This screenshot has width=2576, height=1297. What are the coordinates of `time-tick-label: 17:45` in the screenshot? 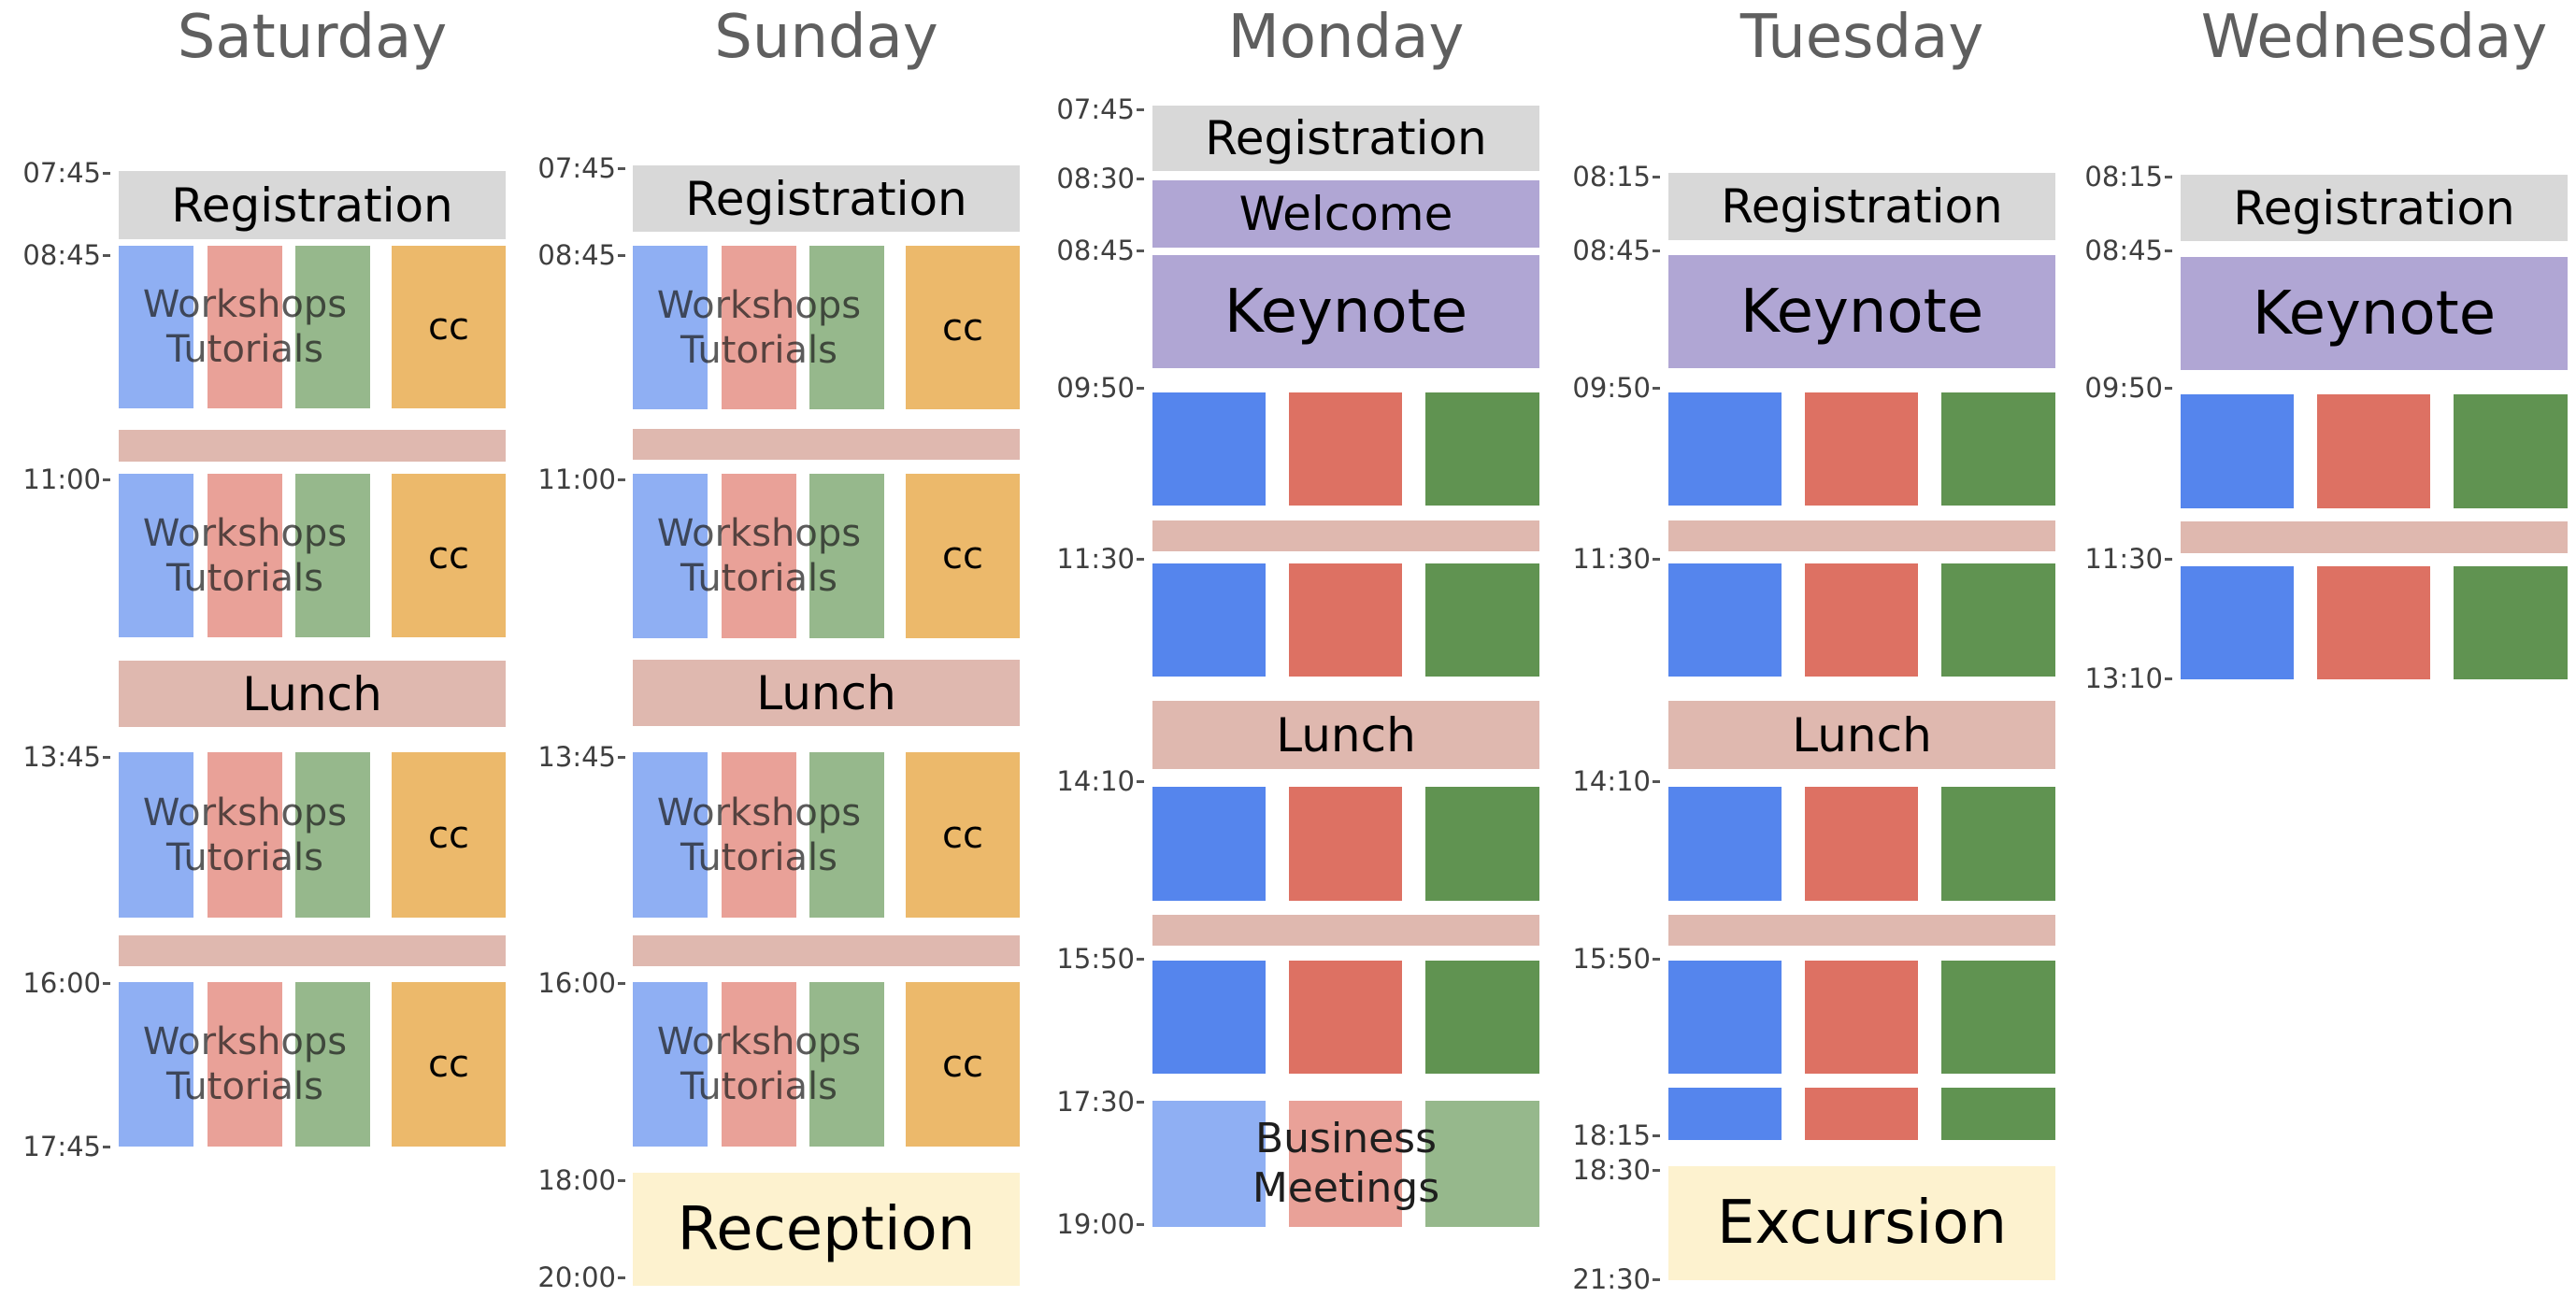 It's located at (61, 1146).